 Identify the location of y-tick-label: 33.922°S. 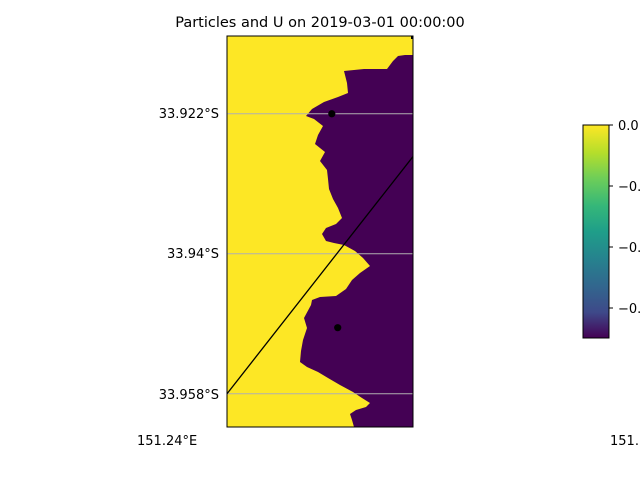
(189, 114).